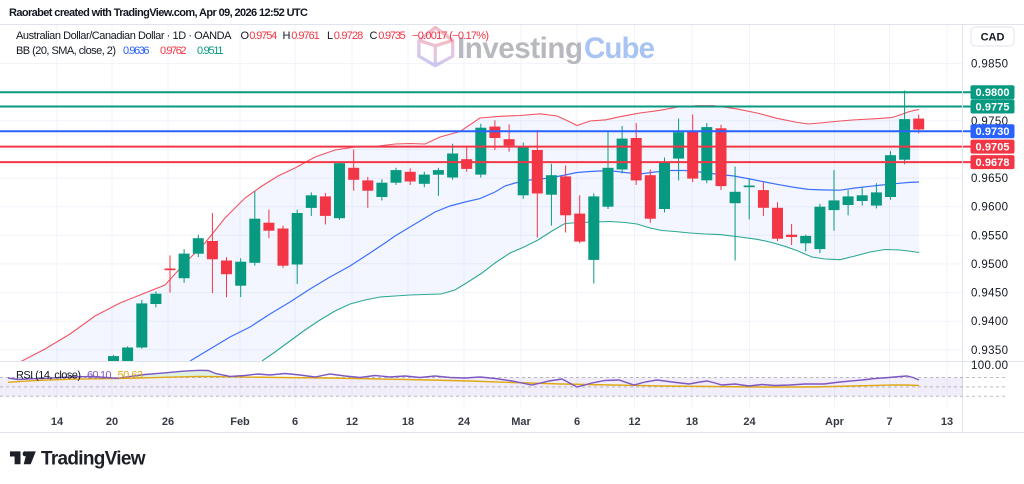 Image resolution: width=1024 pixels, height=484 pixels. I want to click on svg-text: 0.9600, so click(989, 208).